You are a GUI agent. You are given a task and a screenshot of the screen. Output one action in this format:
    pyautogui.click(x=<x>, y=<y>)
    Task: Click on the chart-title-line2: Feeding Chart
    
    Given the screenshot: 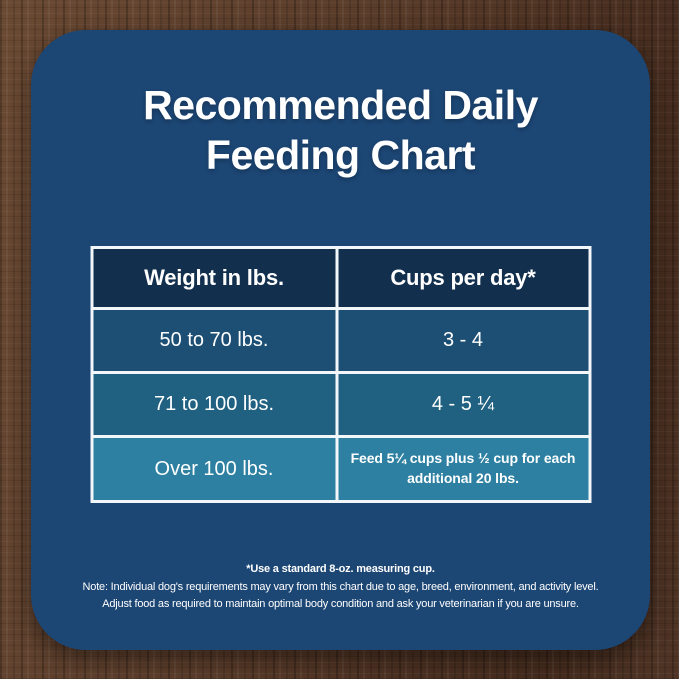 What is the action you would take?
    pyautogui.click(x=340, y=155)
    